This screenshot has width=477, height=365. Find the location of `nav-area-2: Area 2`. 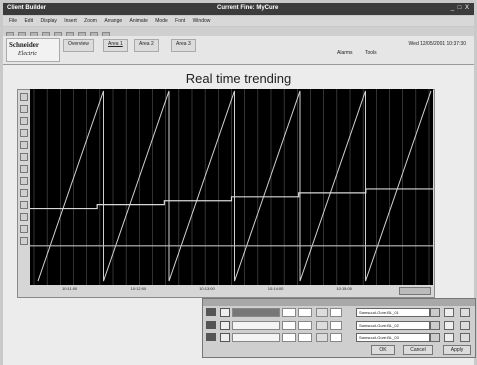

nav-area-2: Area 2 is located at coordinates (146, 45).